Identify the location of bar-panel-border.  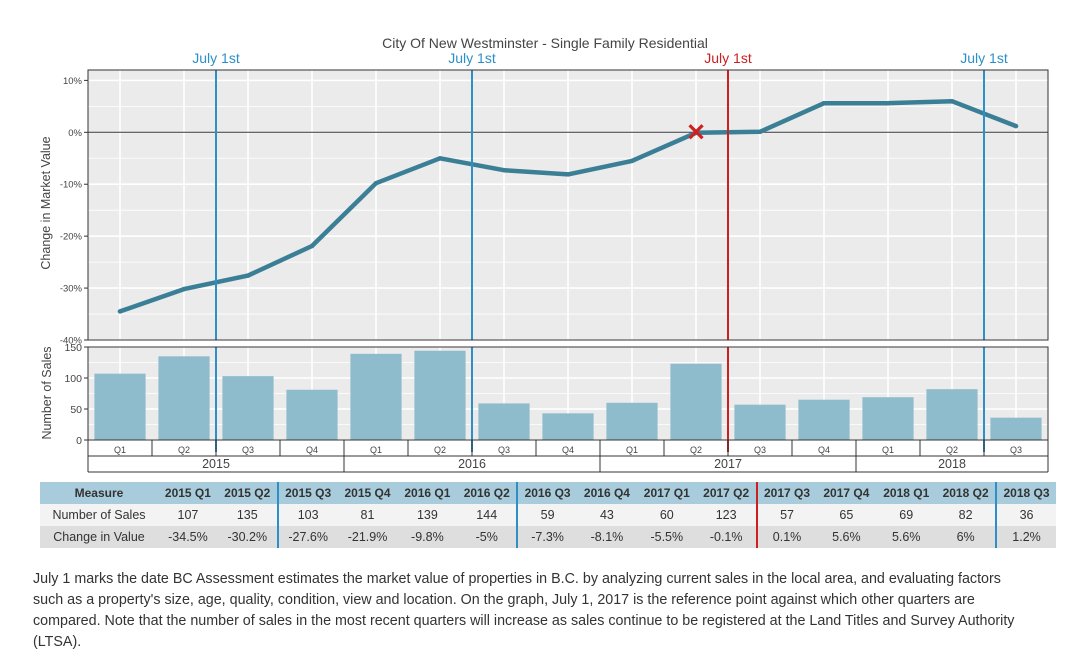
(568, 393).